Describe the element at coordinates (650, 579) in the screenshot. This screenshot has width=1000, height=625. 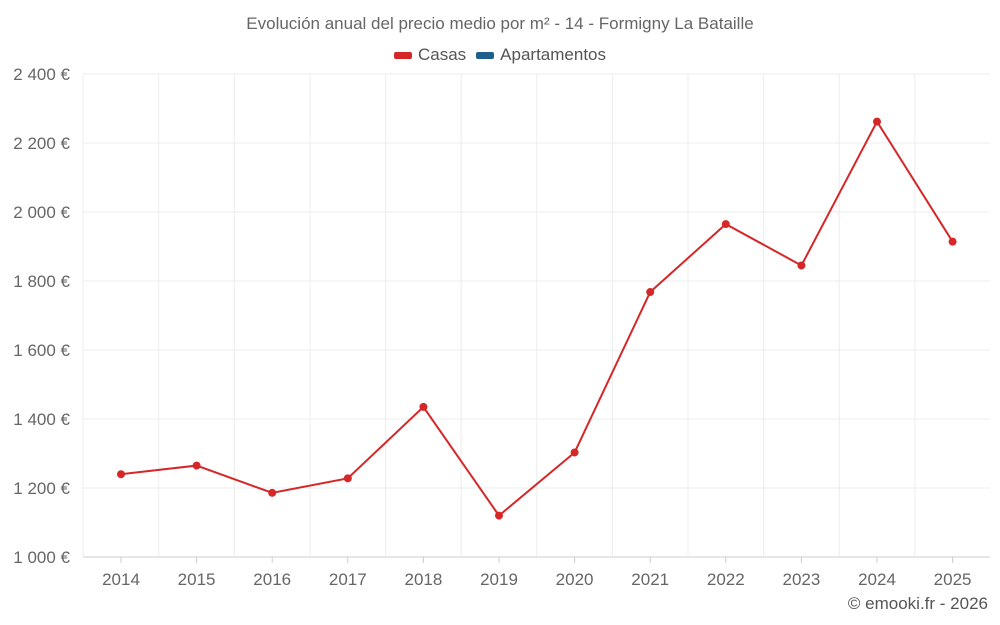
I see `x-tick-label: 2021` at that location.